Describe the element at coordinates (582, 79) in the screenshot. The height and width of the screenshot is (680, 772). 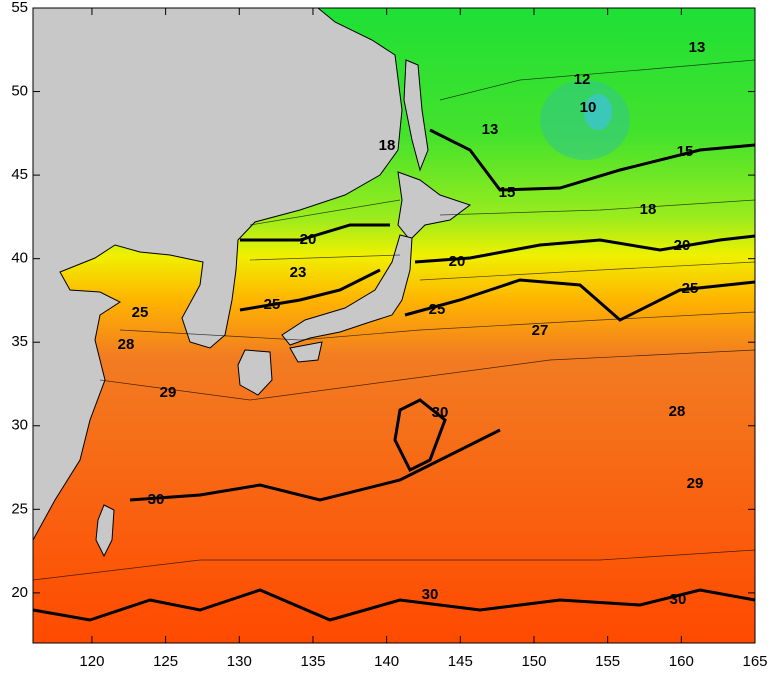
I see `contour-label: 12` at that location.